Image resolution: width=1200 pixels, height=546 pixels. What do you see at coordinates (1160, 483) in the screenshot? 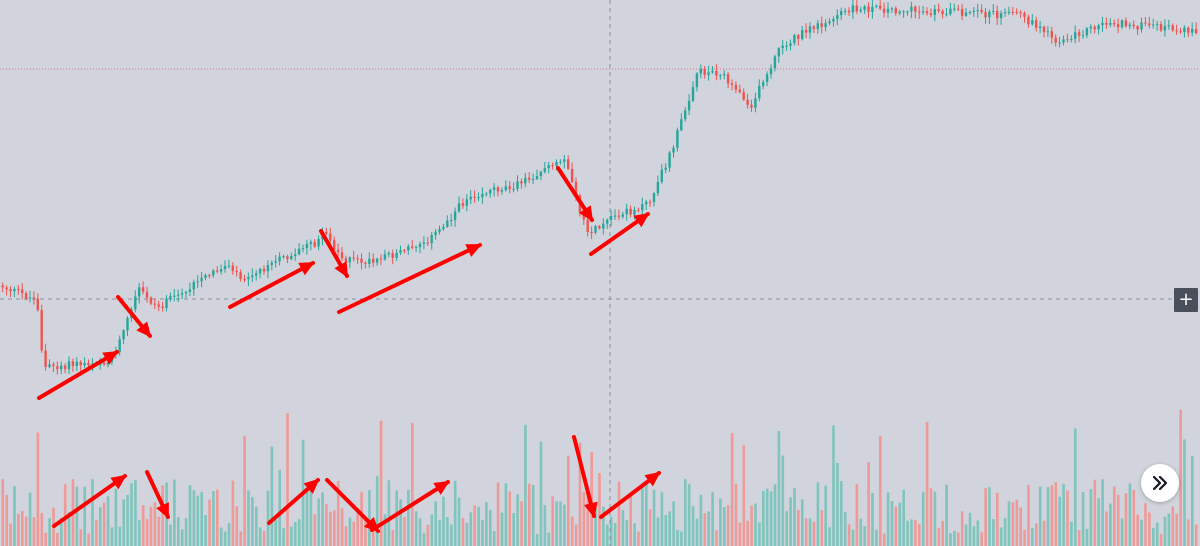
I see `scroll-to-realtime-button` at bounding box center [1160, 483].